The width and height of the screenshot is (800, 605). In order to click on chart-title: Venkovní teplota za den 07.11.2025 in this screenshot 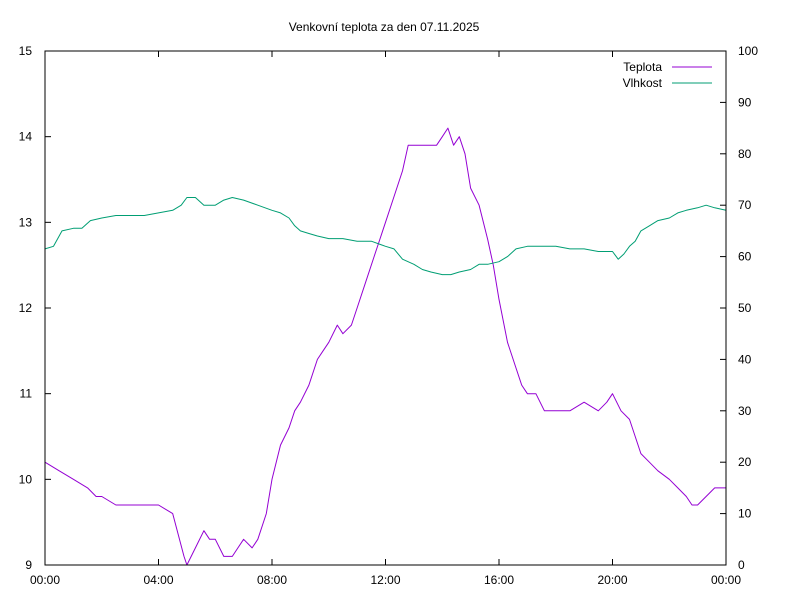, I will do `click(384, 27)`.